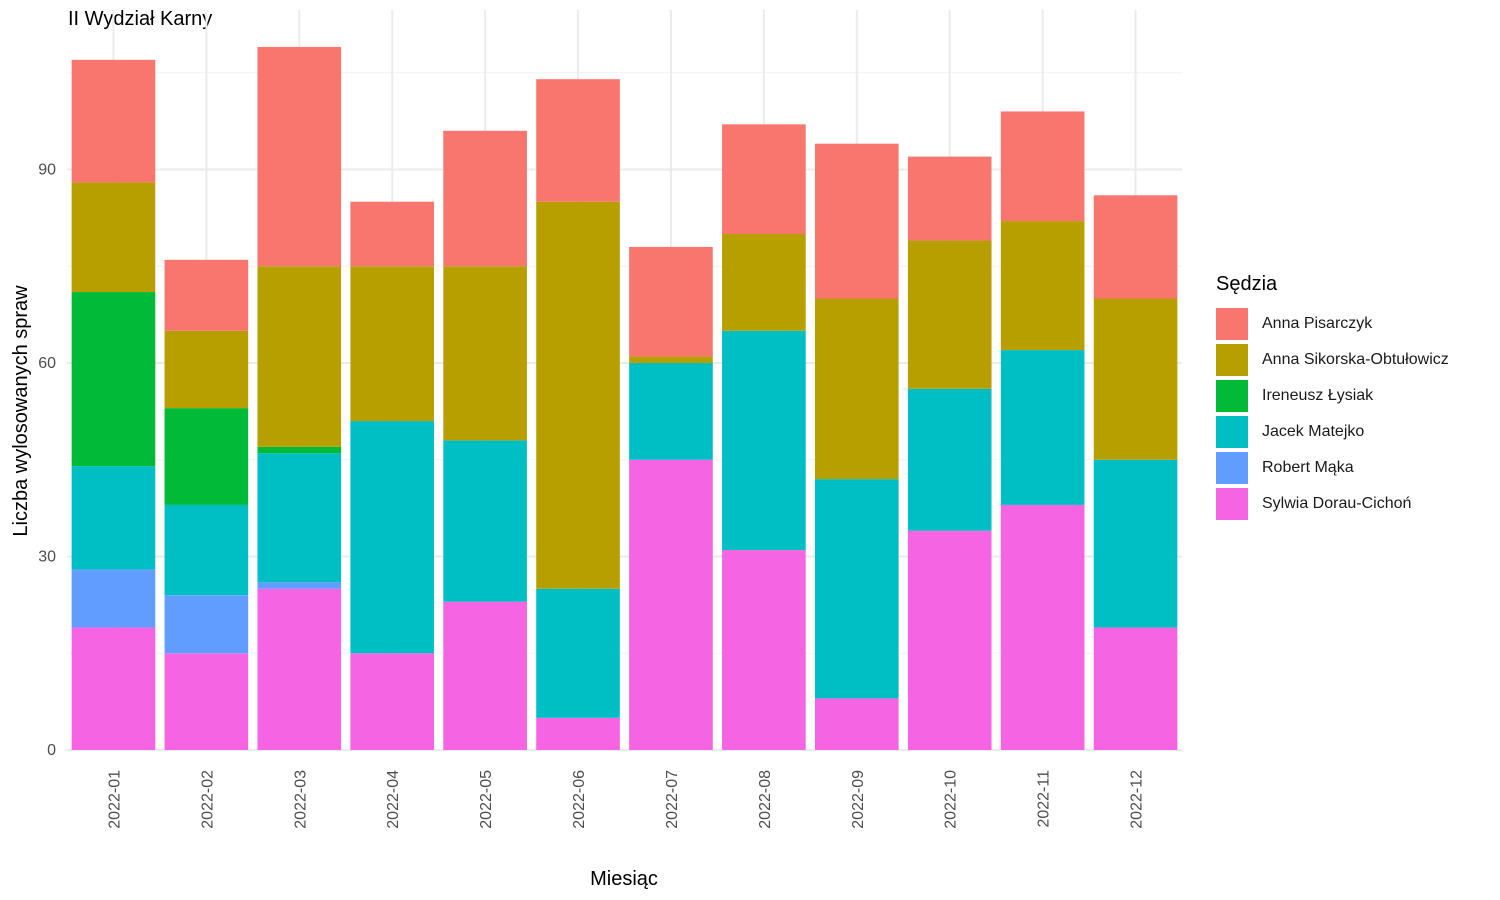  Describe the element at coordinates (765, 799) in the screenshot. I see `x-tick-label: 2022-08` at that location.